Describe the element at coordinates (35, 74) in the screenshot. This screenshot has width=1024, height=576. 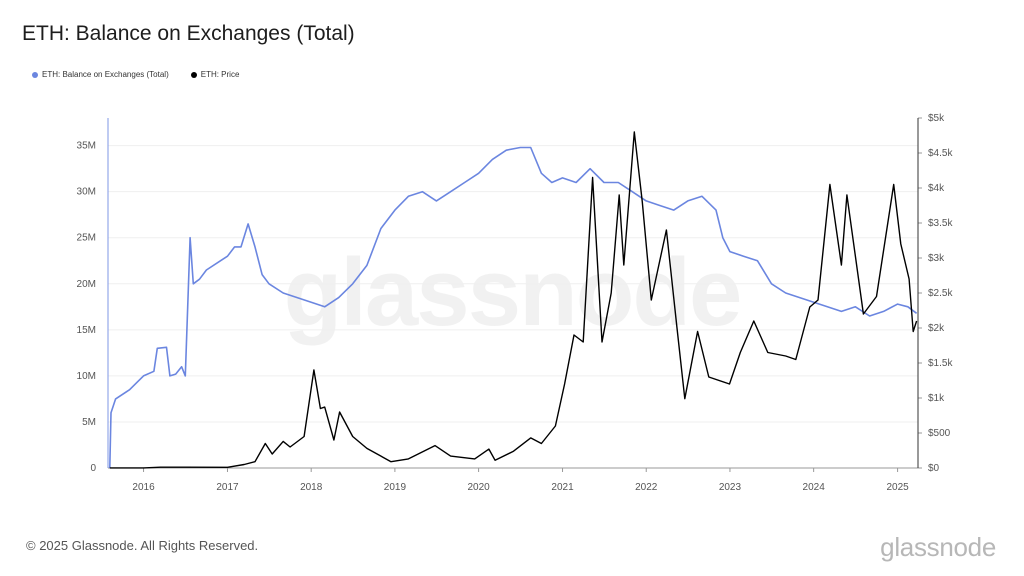
I see `legend-balance-dot-icon` at that location.